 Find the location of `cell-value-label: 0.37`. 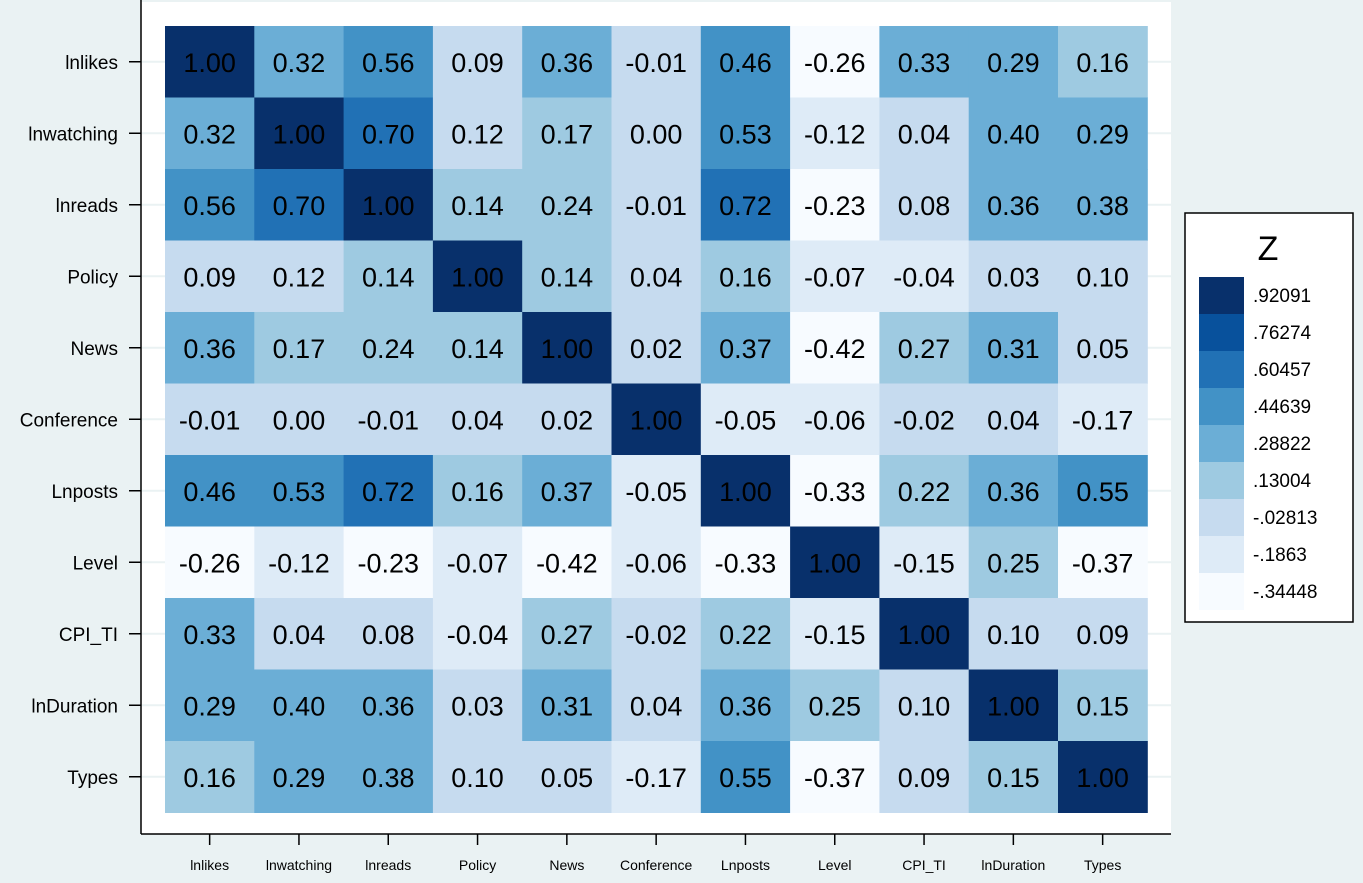

cell-value-label: 0.37 is located at coordinates (745, 349).